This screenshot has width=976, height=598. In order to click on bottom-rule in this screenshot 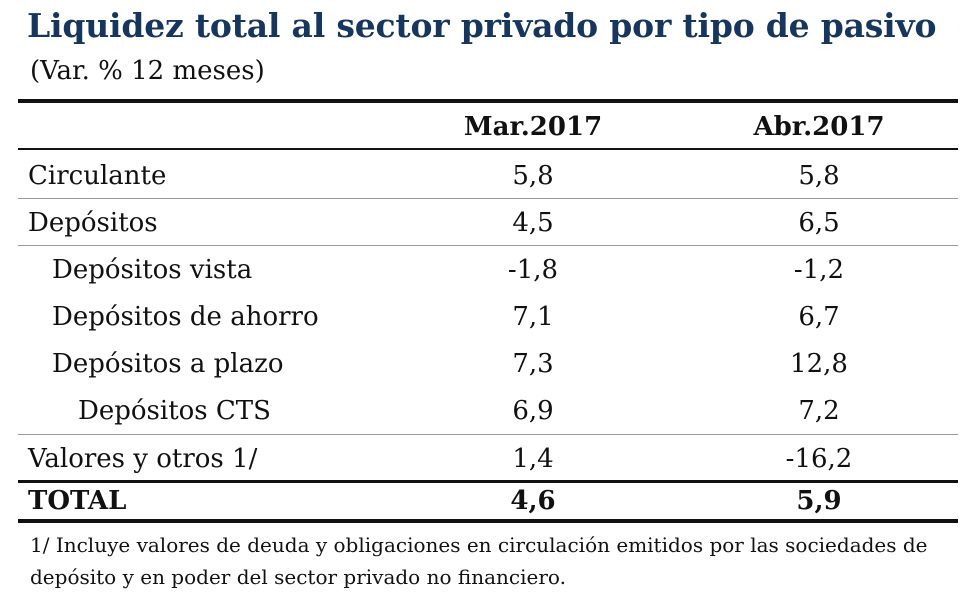, I will do `click(488, 521)`.